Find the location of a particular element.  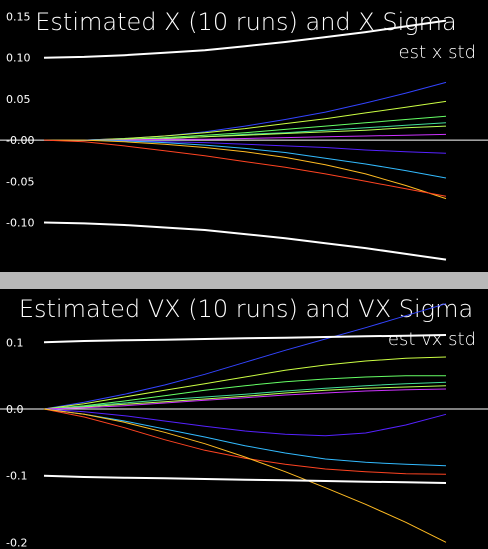

legend-entry: est x std is located at coordinates (437, 52).